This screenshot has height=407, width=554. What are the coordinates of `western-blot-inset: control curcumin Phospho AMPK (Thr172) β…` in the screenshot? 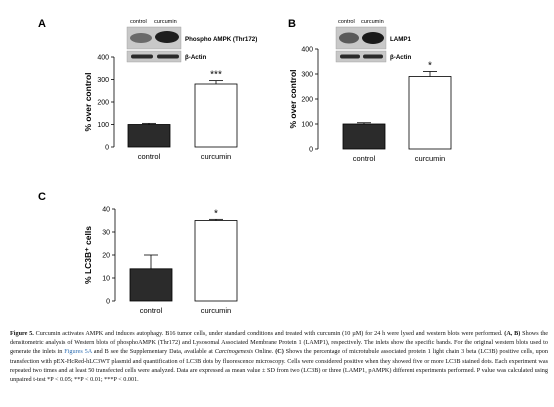 It's located at (191, 41).